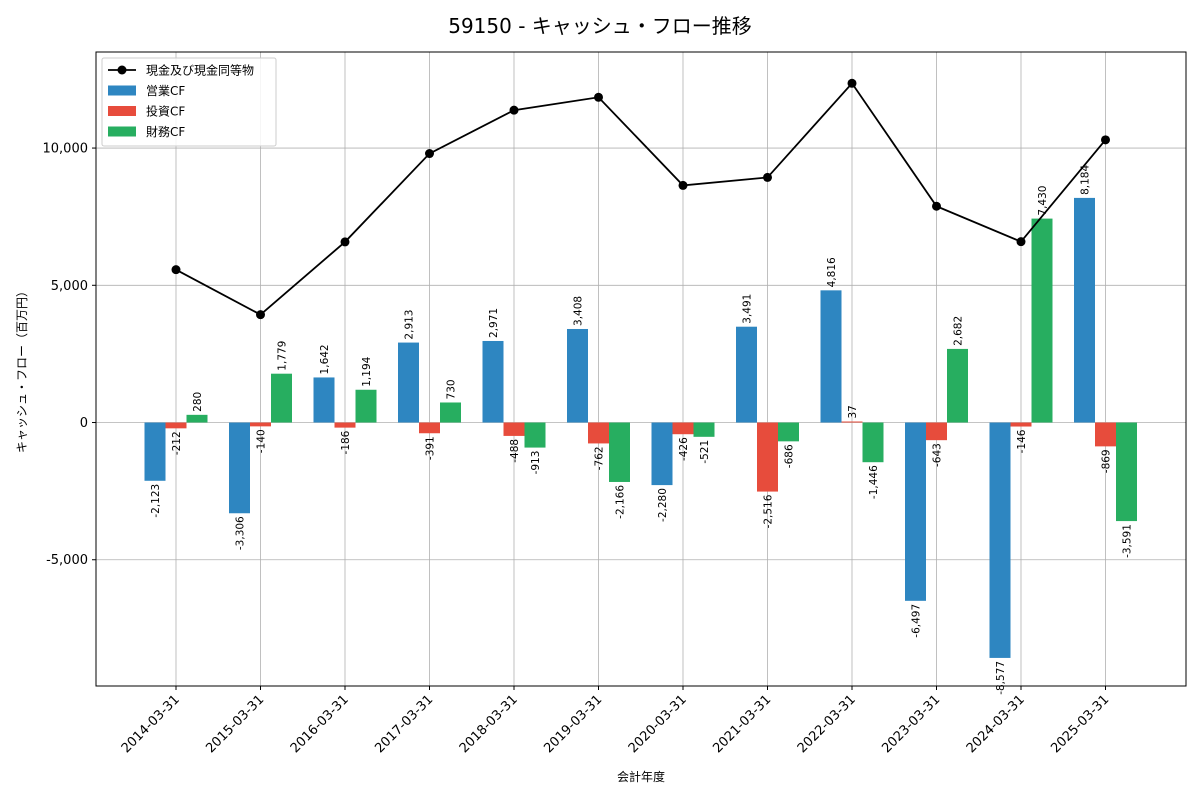 The height and width of the screenshot is (800, 1200). I want to click on x-tick-label: 2025-03-31, so click(1080, 724).